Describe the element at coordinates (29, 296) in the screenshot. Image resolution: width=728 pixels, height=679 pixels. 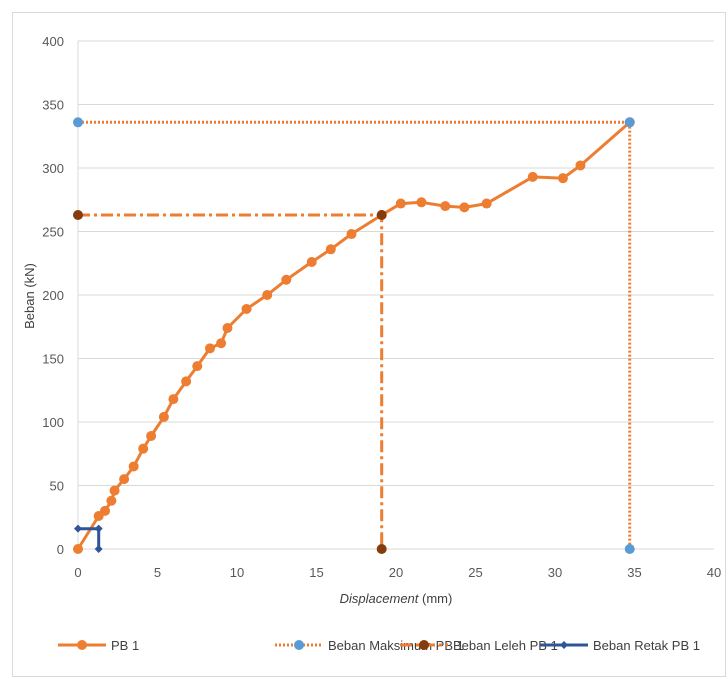
I see `y-axis-title: Beban (kN)` at that location.